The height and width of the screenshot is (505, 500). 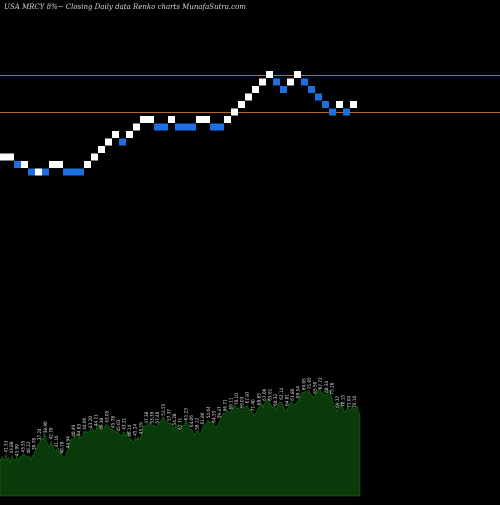 What do you see at coordinates (124, 423) in the screenshot?
I see `volume-label-22: 43.21` at bounding box center [124, 423].